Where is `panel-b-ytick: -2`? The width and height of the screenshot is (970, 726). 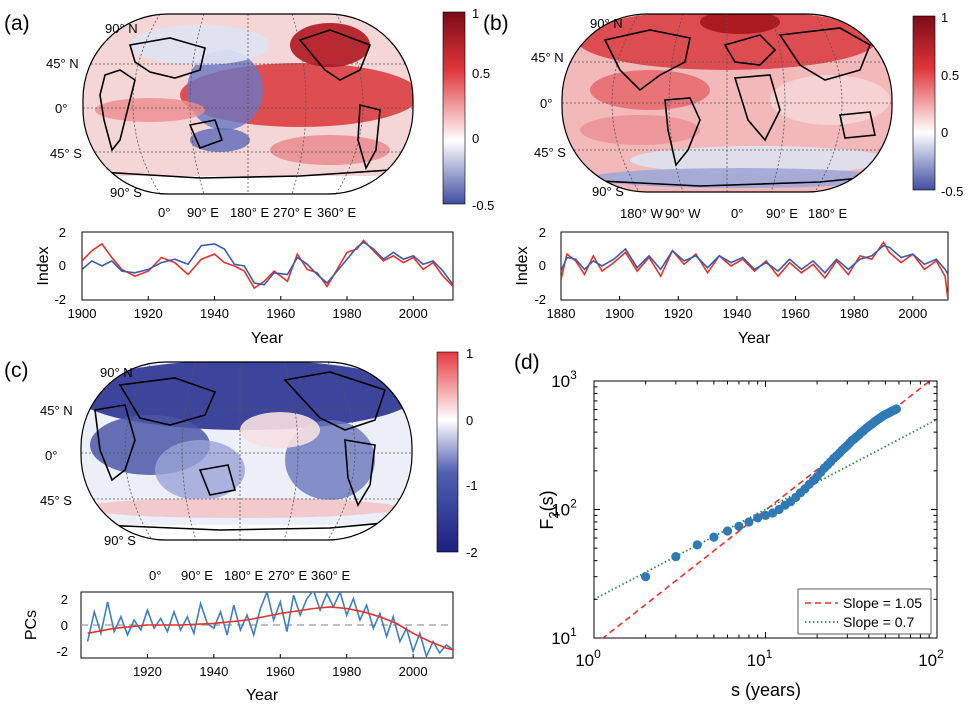 panel-b-ytick: -2 is located at coordinates (540, 299).